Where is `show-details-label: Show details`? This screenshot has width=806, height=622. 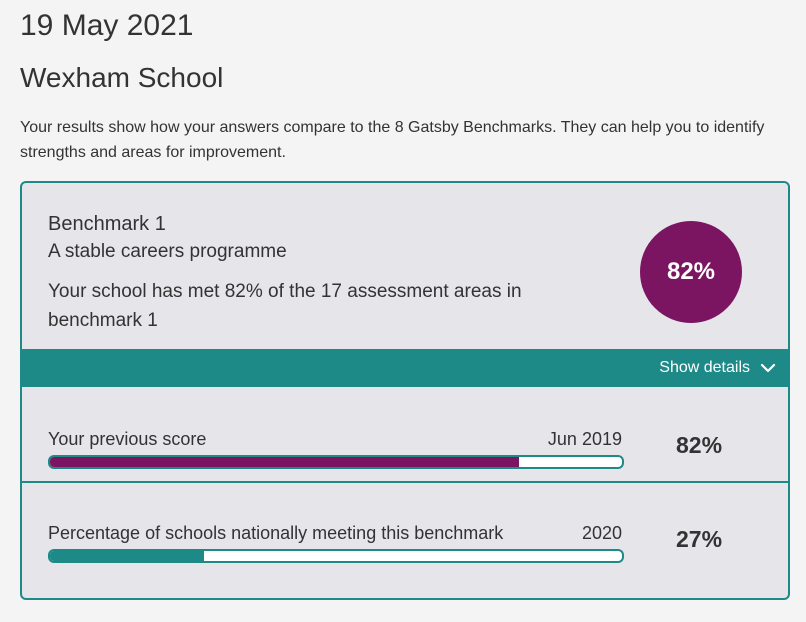
show-details-label: Show details is located at coordinates (704, 367).